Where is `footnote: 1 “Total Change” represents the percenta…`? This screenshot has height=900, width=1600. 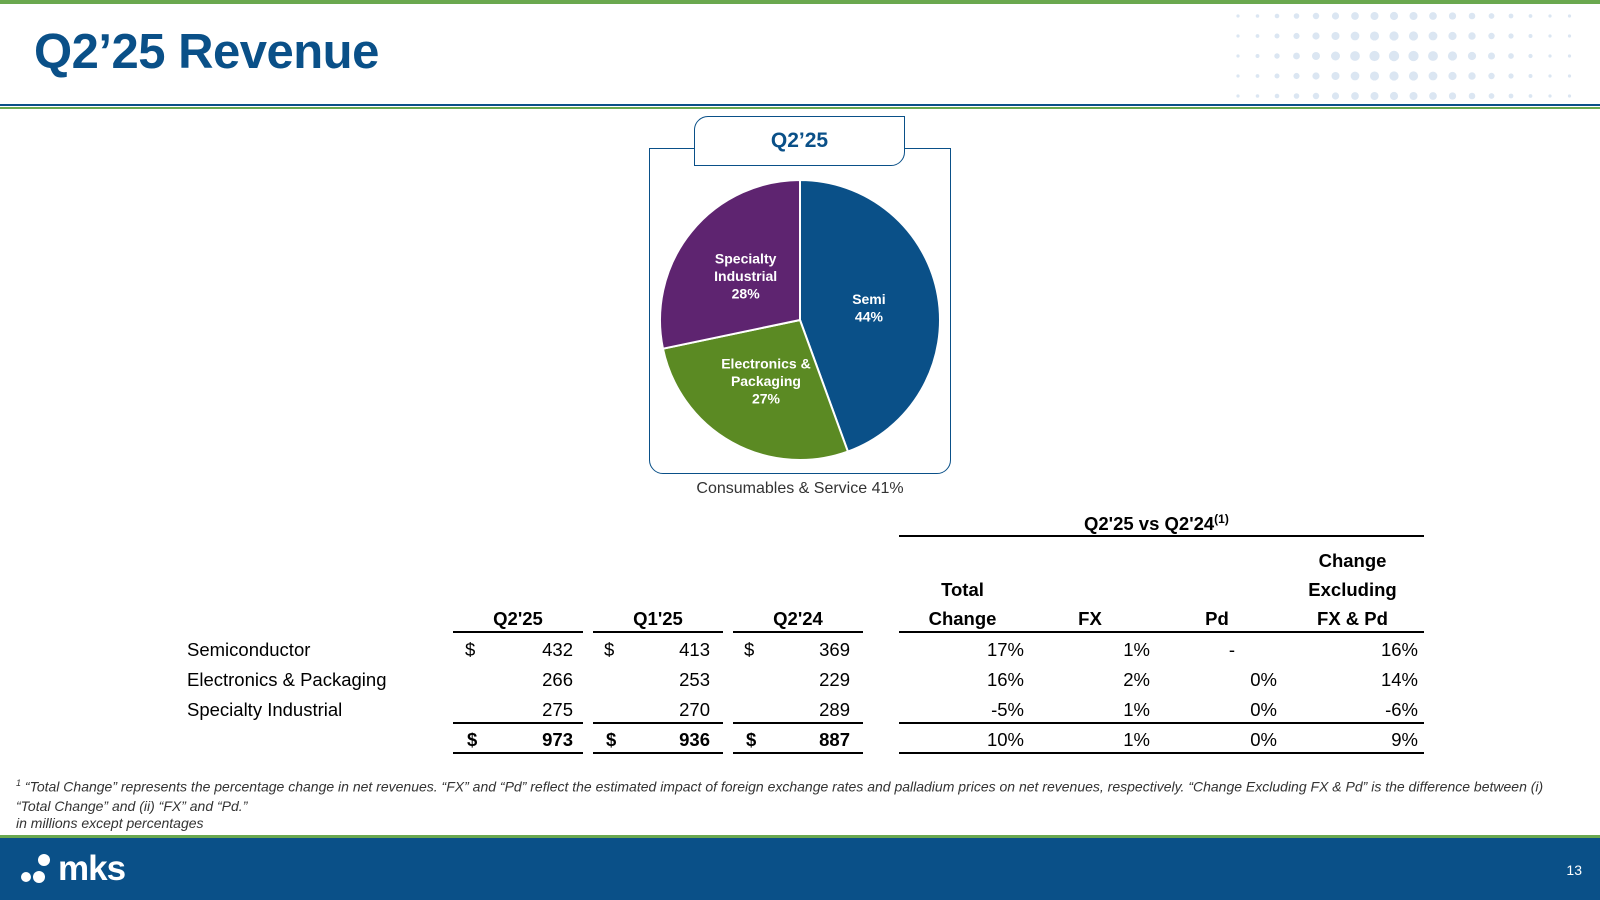 footnote: 1 “Total Change” represents the percenta… is located at coordinates (780, 796).